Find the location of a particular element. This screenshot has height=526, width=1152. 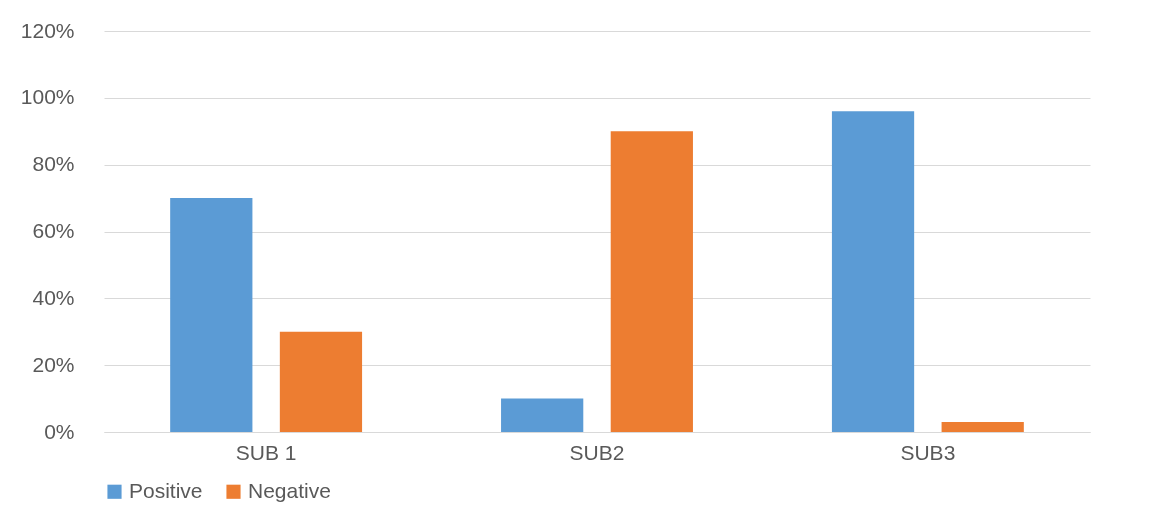

y-tick-label: 100% is located at coordinates (47, 97).